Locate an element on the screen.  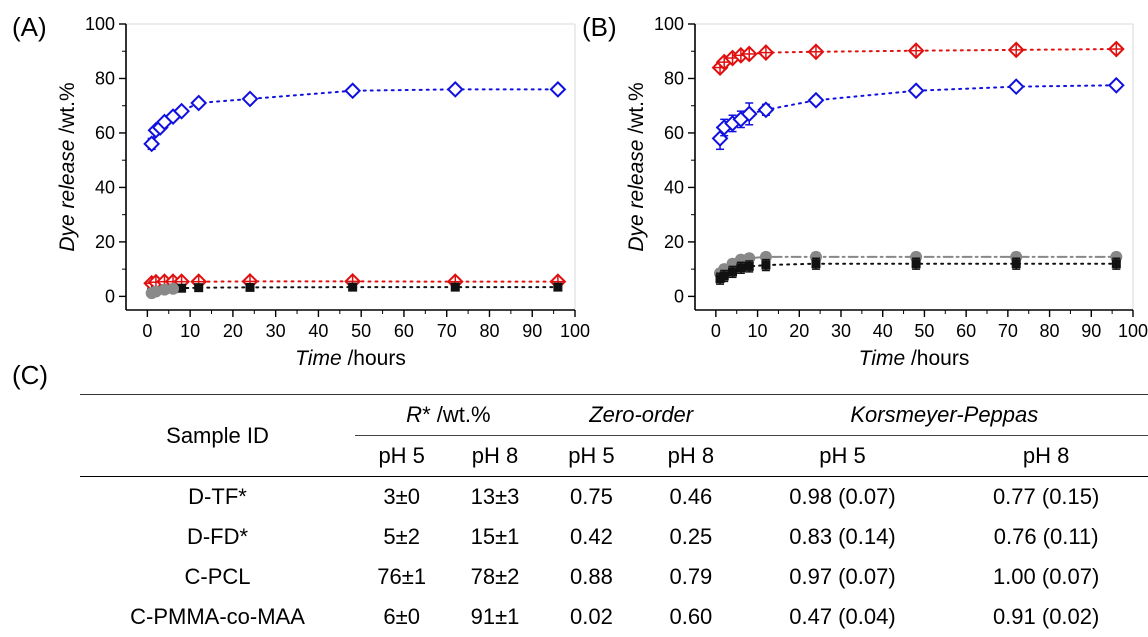
table-cell: 91±1 is located at coordinates (495, 616).